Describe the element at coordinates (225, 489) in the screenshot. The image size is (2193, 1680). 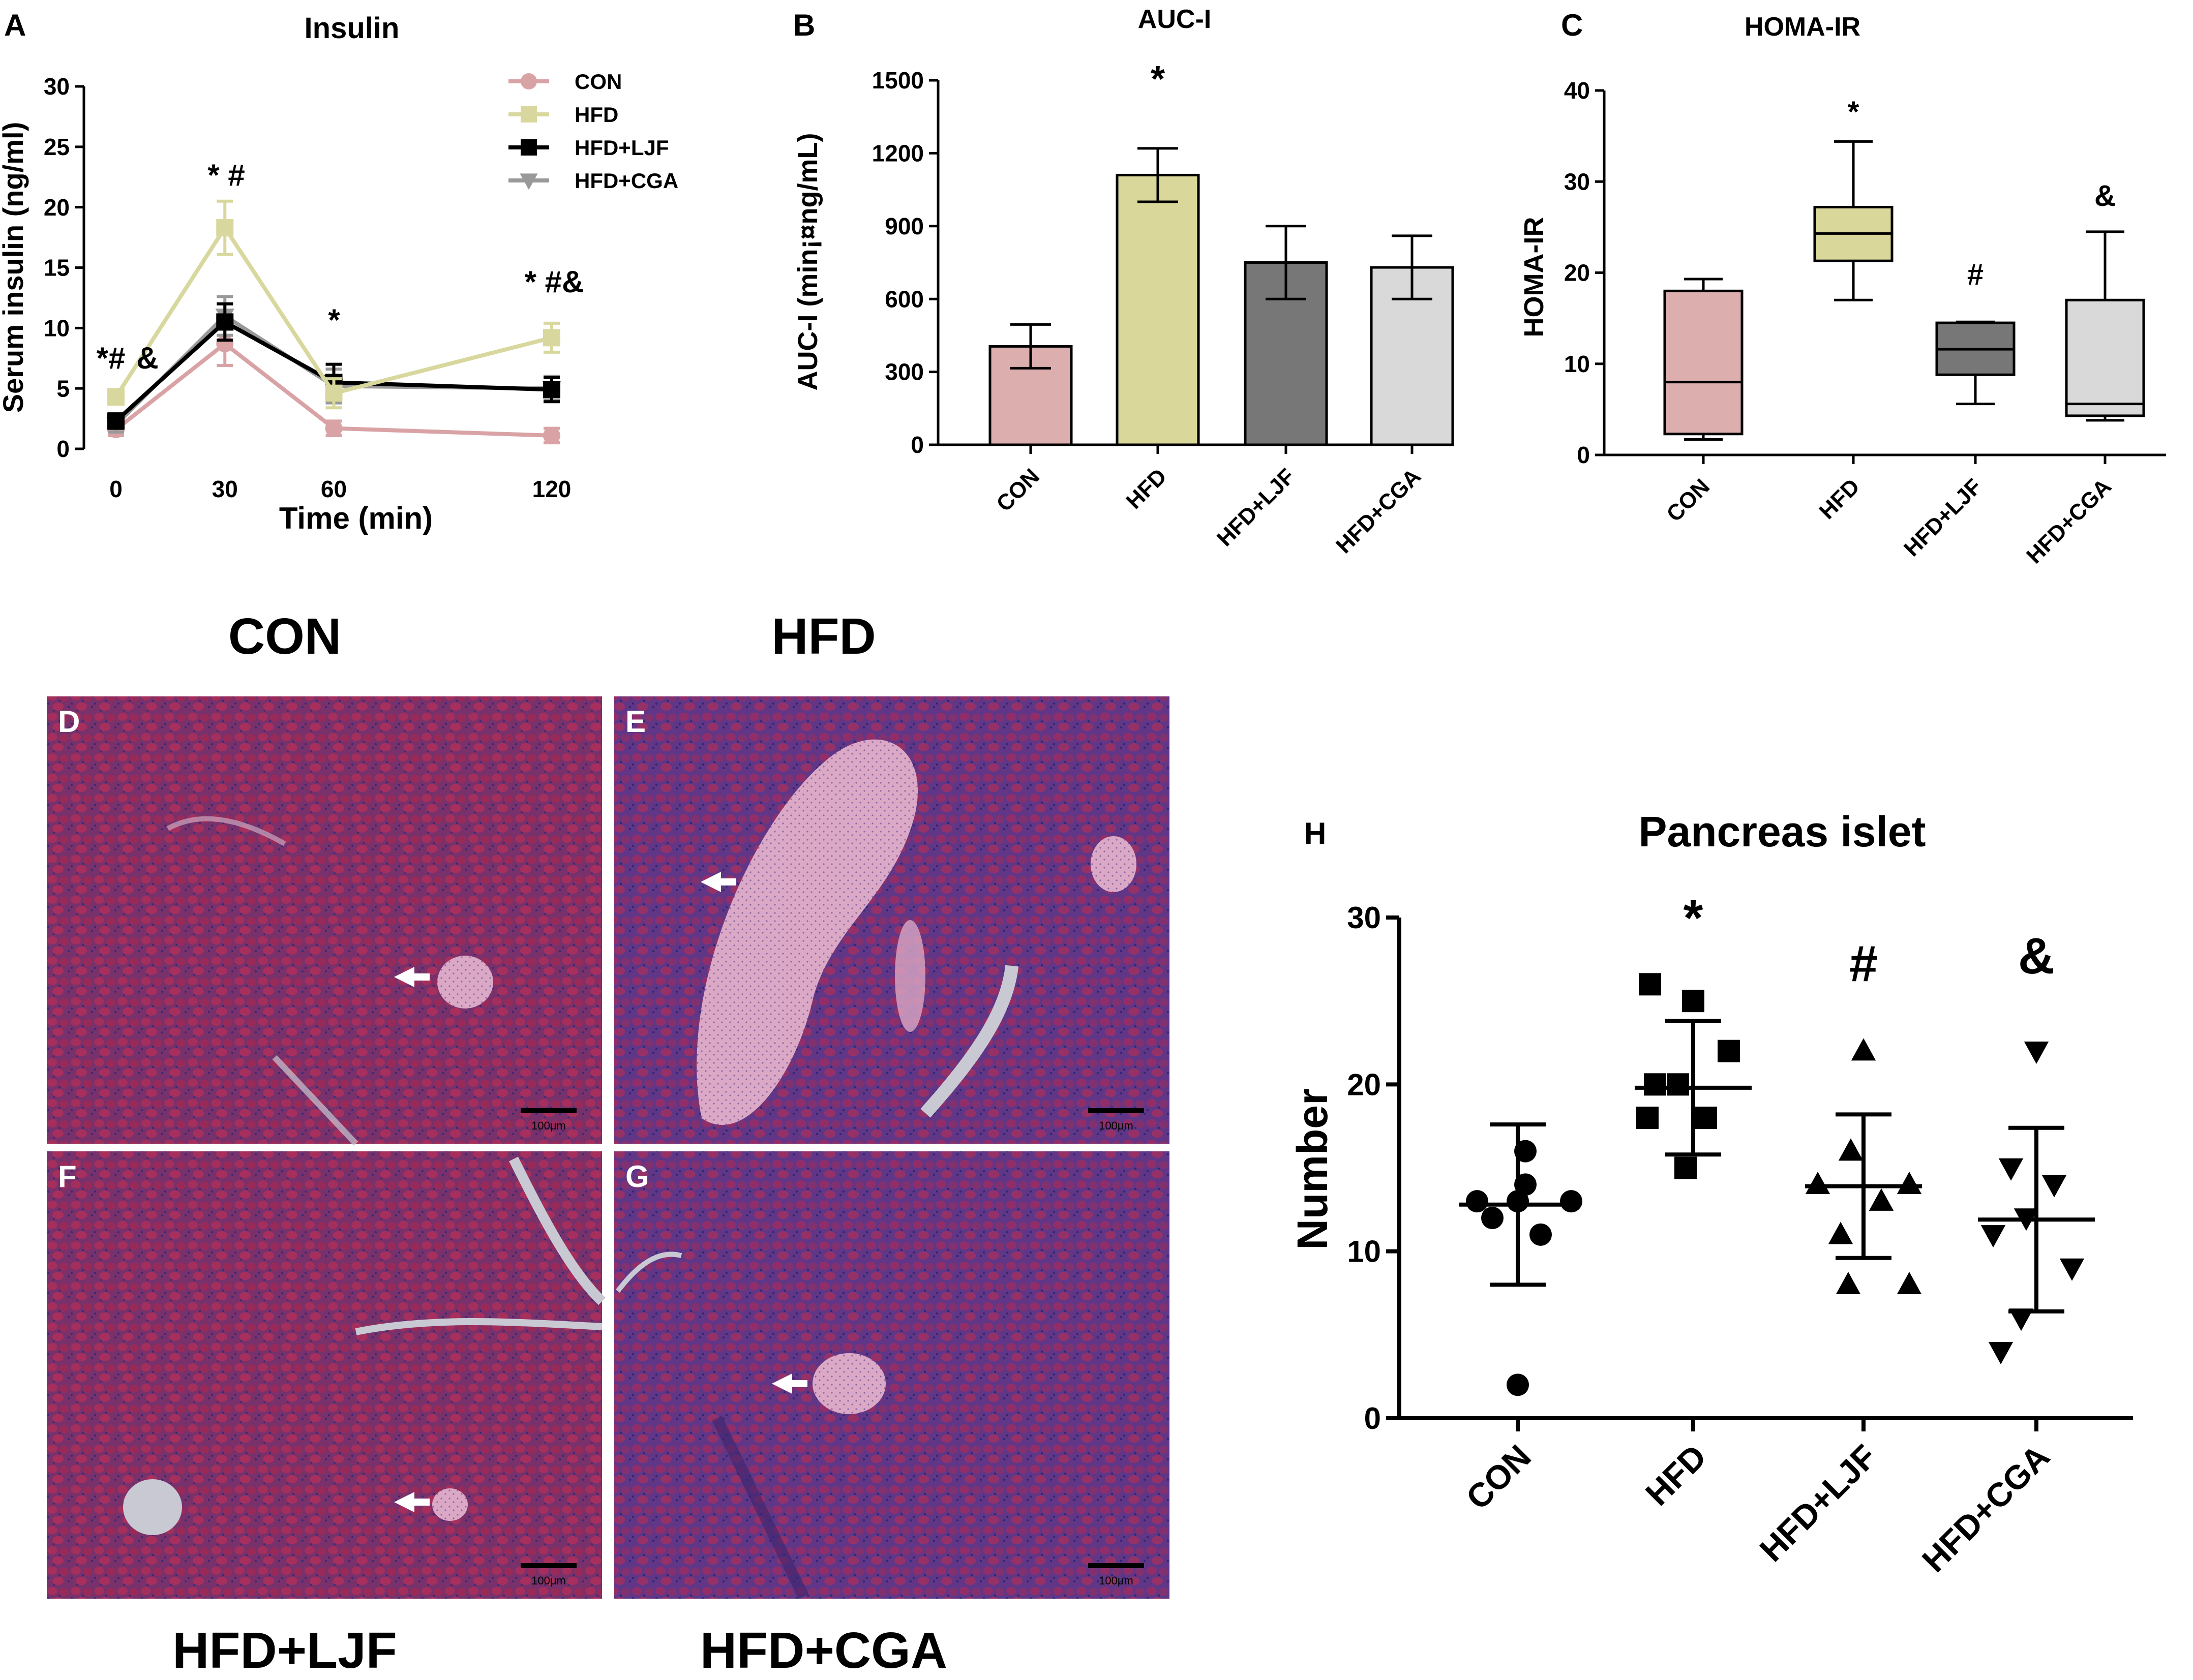
I see `chart-a-x-tick-label: 30` at that location.